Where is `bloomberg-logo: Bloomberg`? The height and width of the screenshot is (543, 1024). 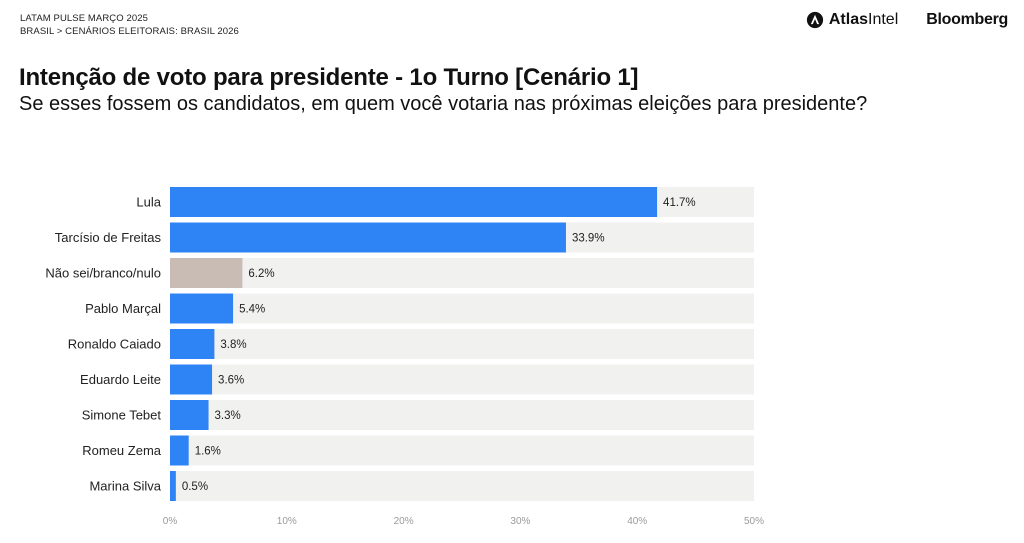 bloomberg-logo: Bloomberg is located at coordinates (967, 19).